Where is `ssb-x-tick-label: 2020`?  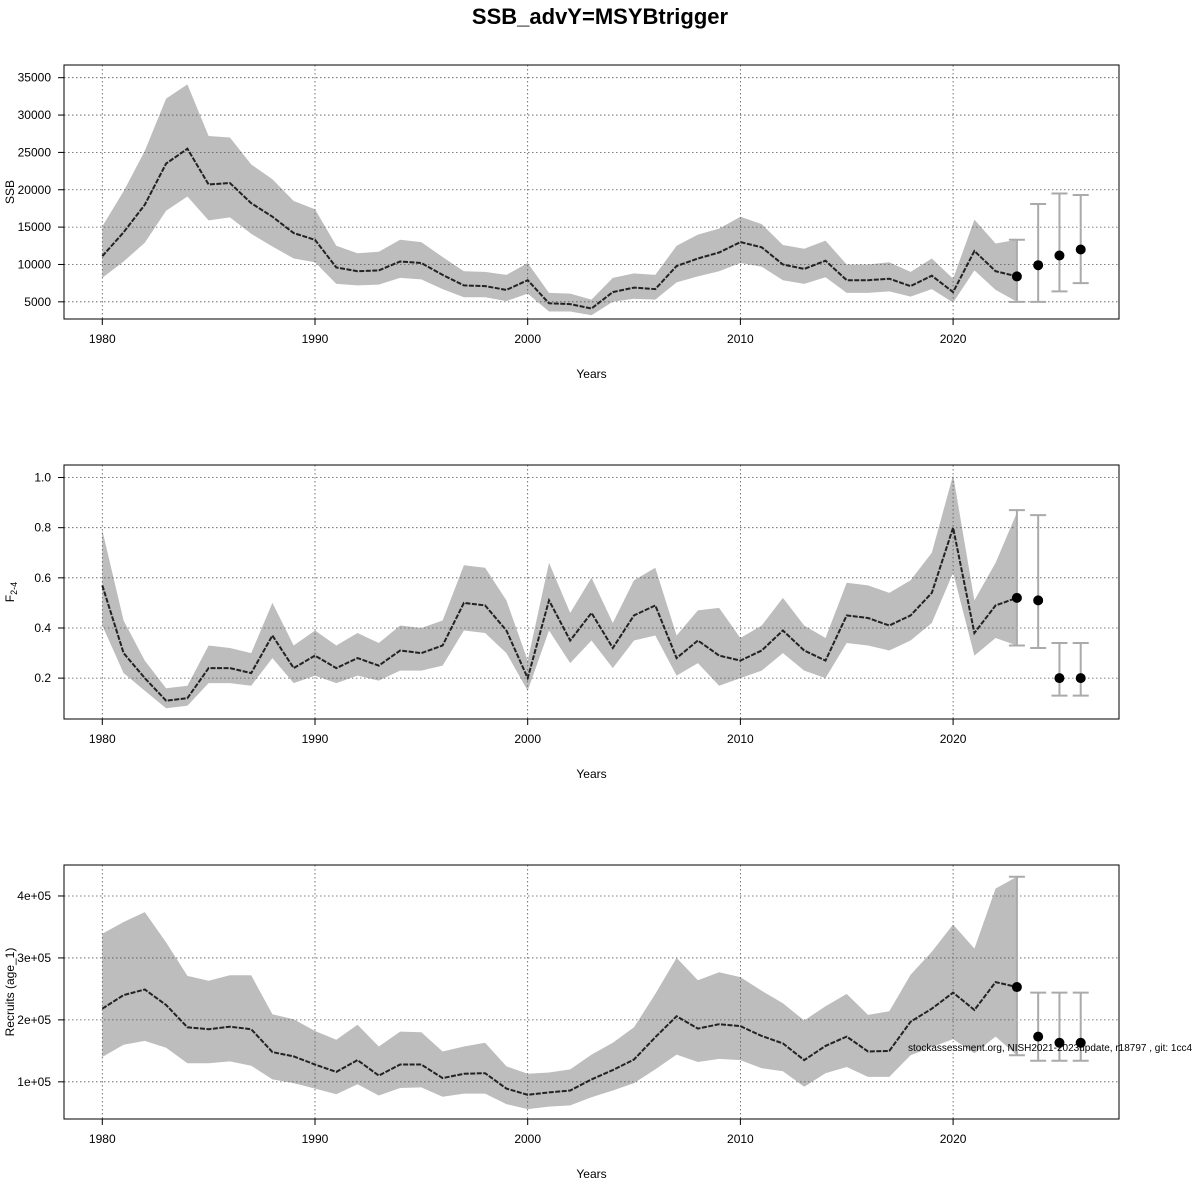 ssb-x-tick-label: 2020 is located at coordinates (953, 339).